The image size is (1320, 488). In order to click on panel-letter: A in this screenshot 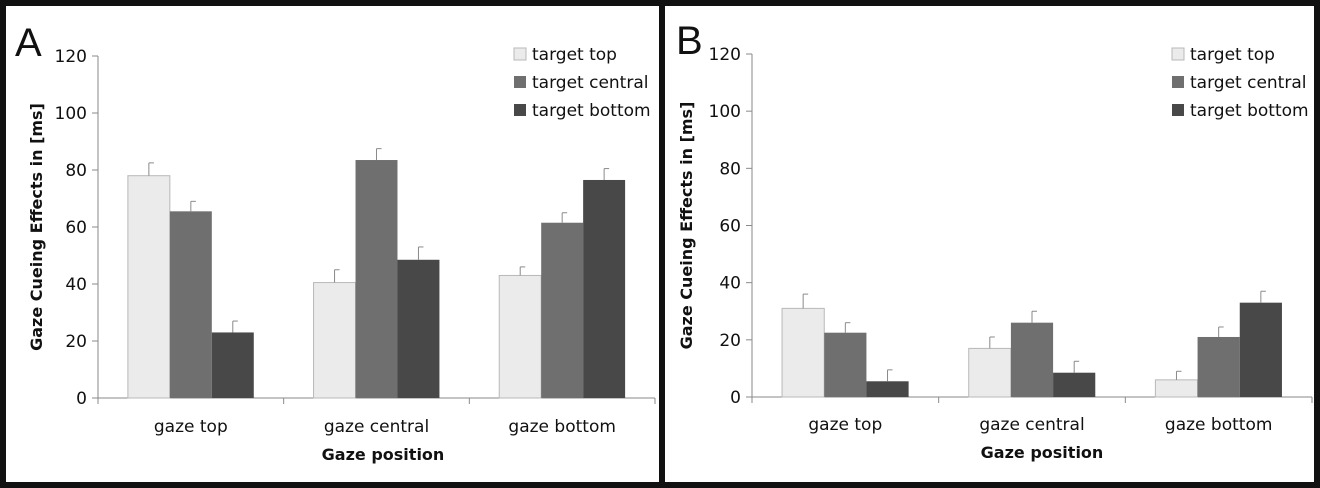, I will do `click(28, 43)`.